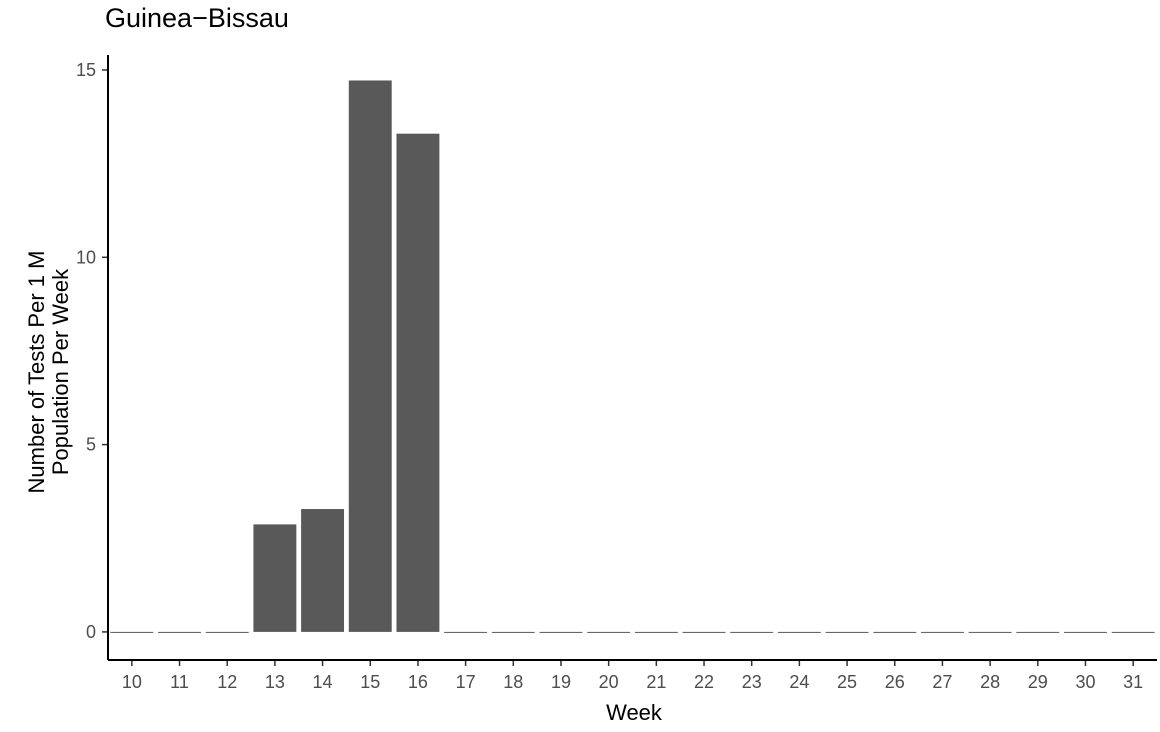 The height and width of the screenshot is (732, 1160). What do you see at coordinates (418, 682) in the screenshot?
I see `x-tick-label-16: 16` at bounding box center [418, 682].